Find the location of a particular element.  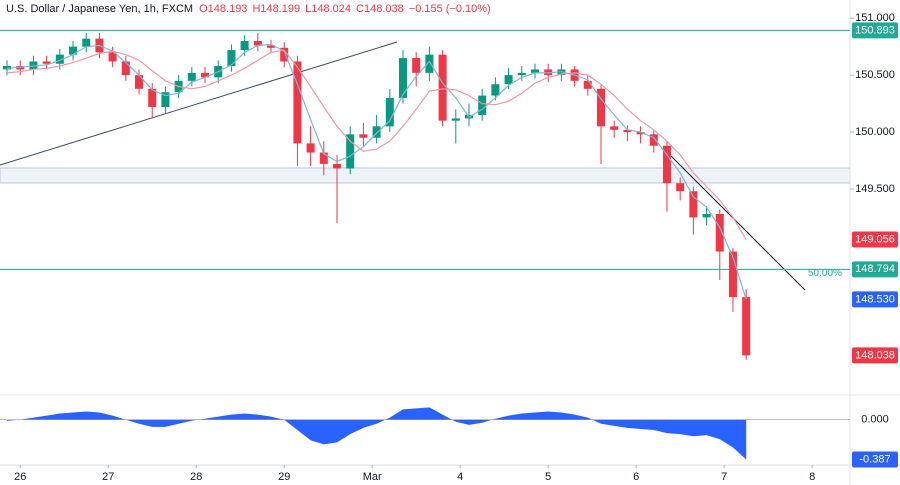

x-tick-label: 26 is located at coordinates (20, 477).